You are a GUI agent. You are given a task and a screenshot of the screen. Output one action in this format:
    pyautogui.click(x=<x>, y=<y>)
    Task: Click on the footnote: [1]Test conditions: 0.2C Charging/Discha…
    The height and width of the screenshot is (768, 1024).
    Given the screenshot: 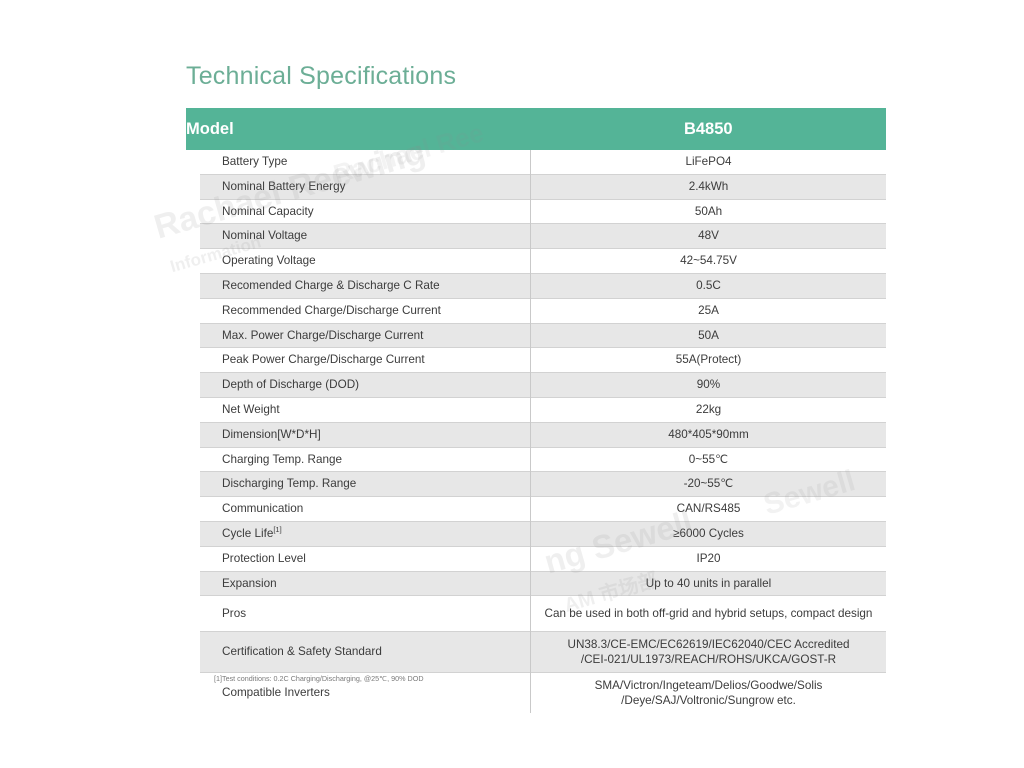 What is the action you would take?
    pyautogui.click(x=319, y=678)
    